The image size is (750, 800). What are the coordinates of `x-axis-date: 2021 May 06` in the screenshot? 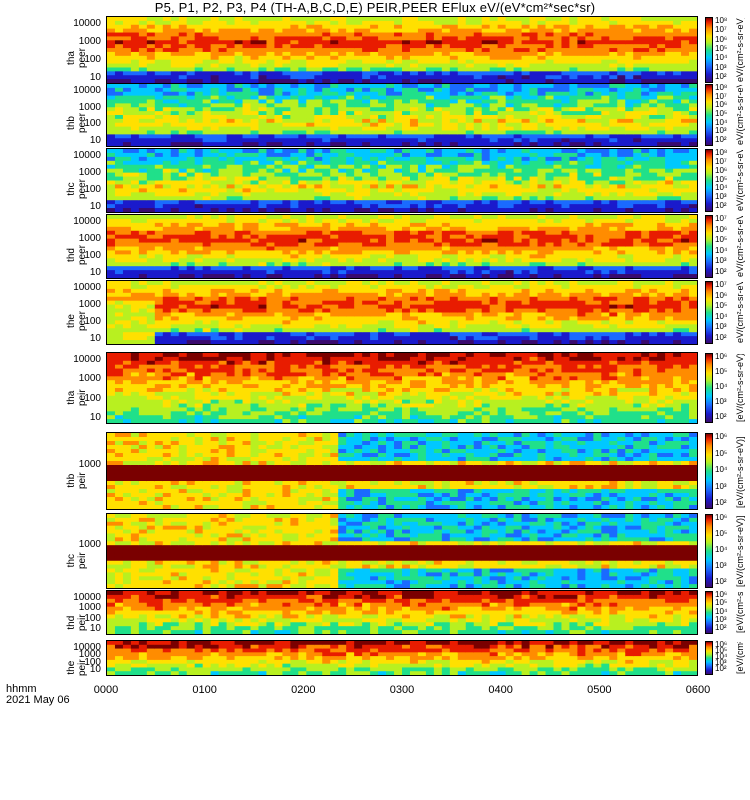 It's located at (38, 700).